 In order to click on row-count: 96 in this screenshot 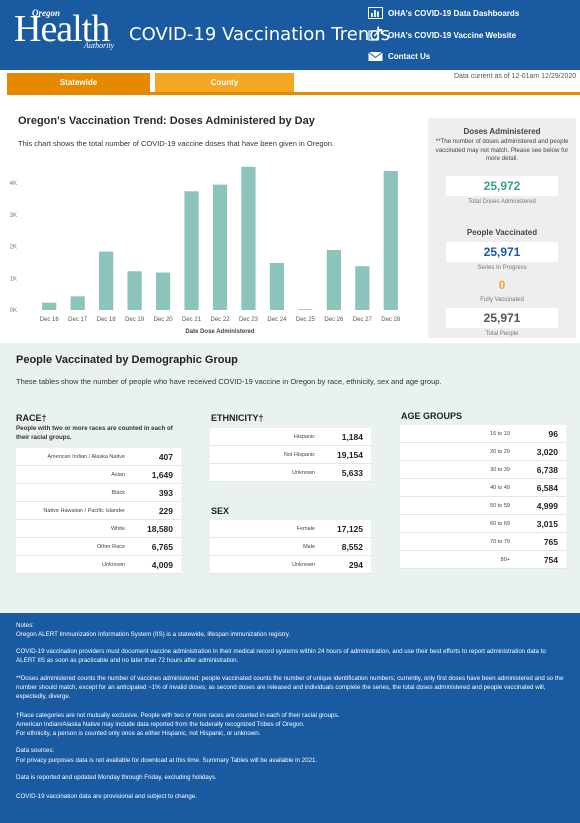, I will do `click(553, 434)`.